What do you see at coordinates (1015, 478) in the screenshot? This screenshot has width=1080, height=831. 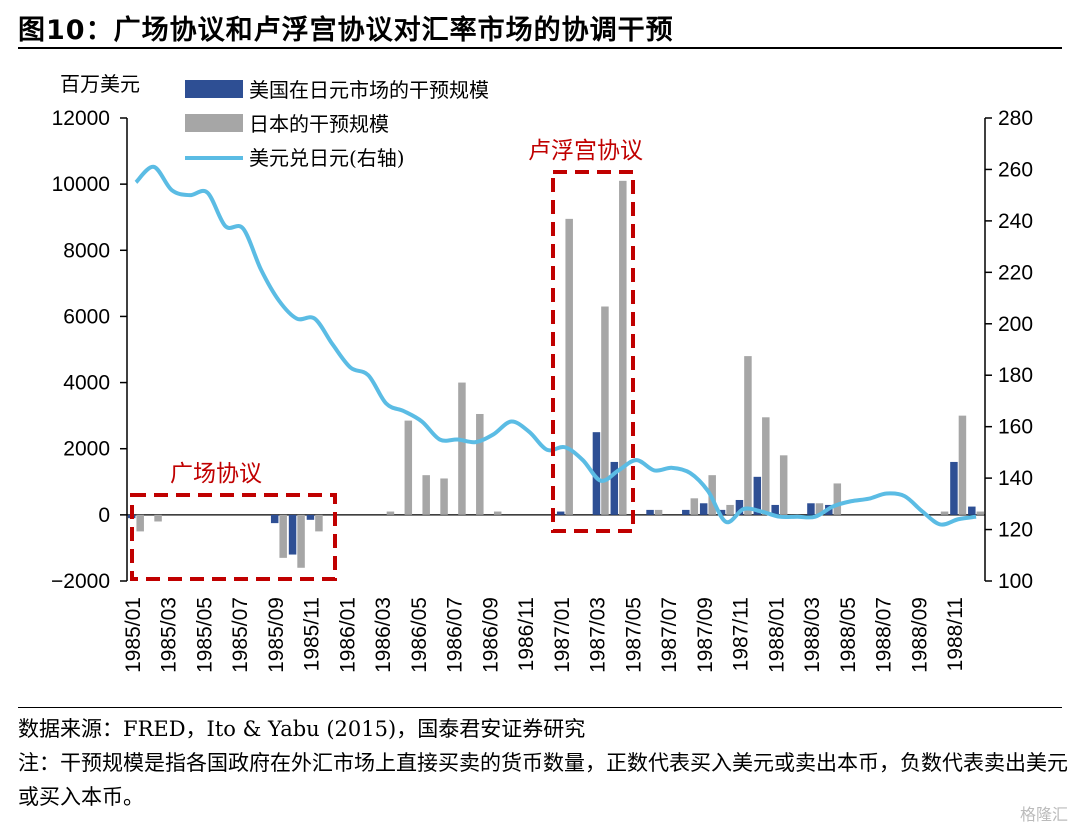 I see `right-tick-label: 140` at bounding box center [1015, 478].